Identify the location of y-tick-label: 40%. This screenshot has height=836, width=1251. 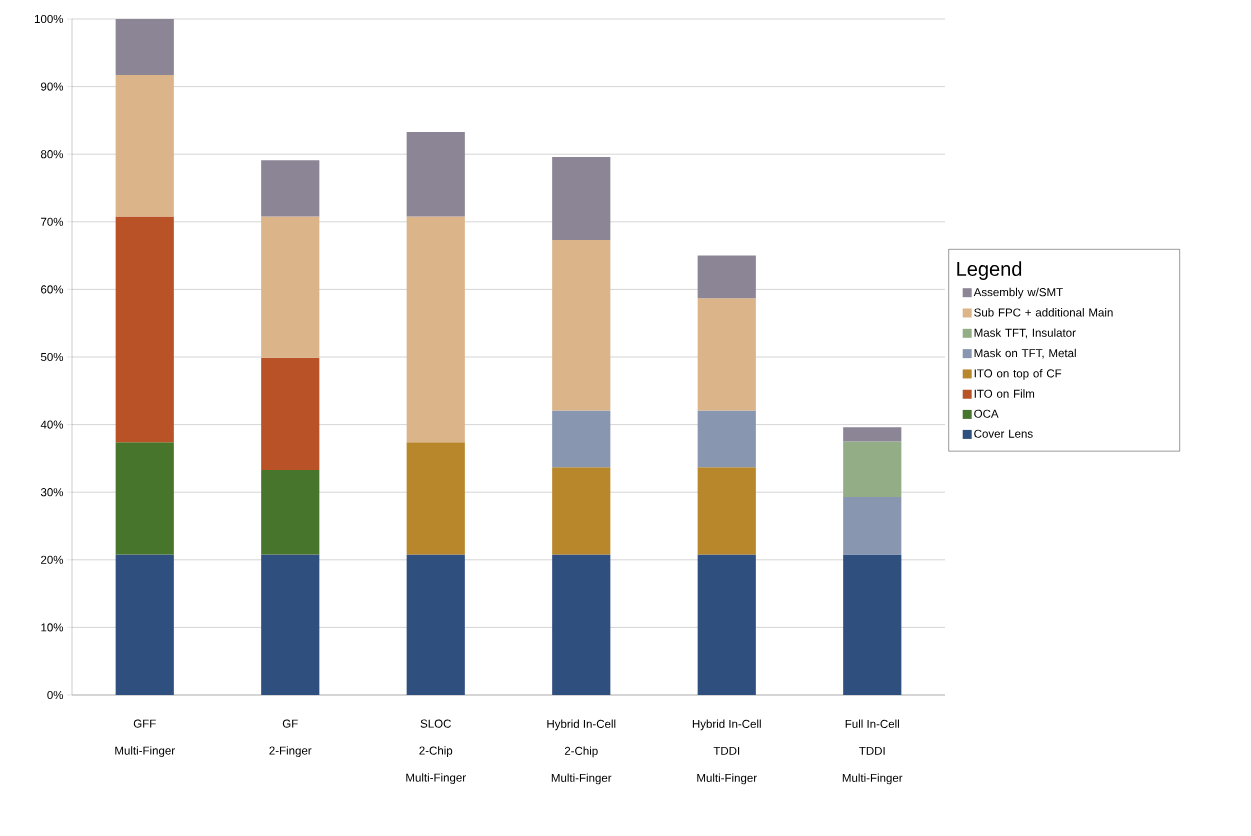
(52, 424).